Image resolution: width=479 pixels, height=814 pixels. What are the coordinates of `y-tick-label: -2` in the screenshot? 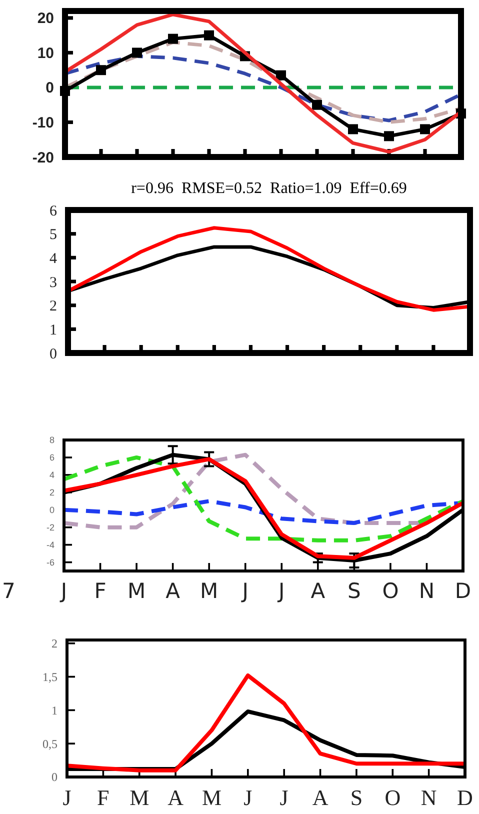 It's located at (50, 527).